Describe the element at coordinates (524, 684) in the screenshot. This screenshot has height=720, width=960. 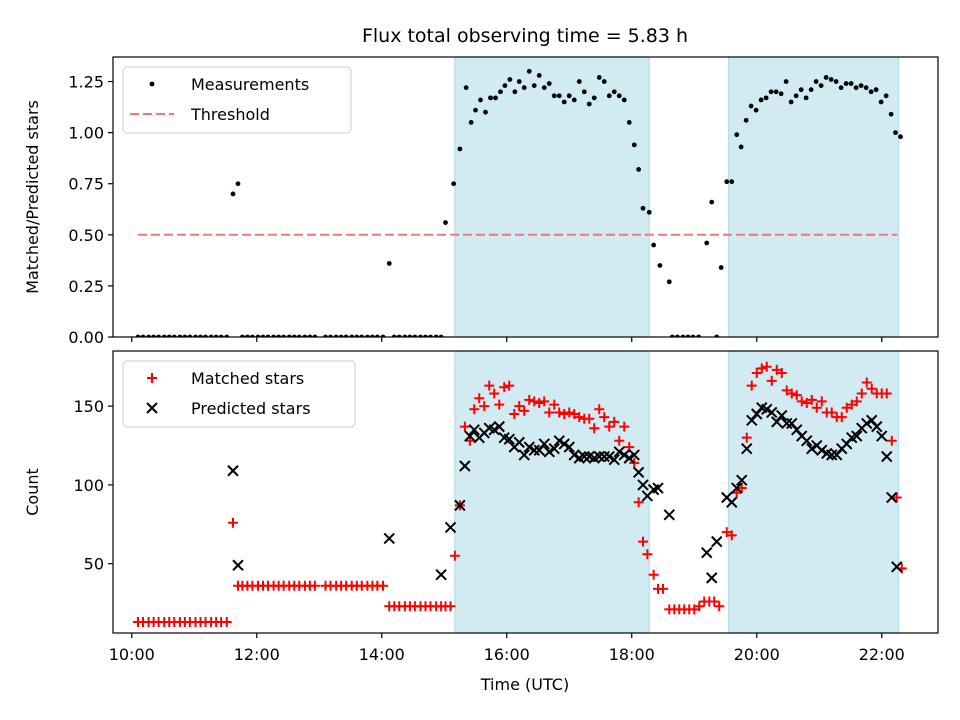
I see `x-axis-label: Time (UTC)` at that location.